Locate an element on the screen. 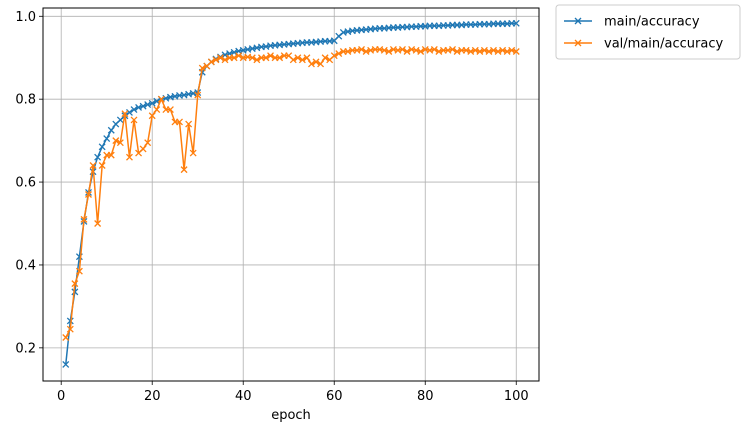  legend-label: val/main/accuracy is located at coordinates (663, 44).